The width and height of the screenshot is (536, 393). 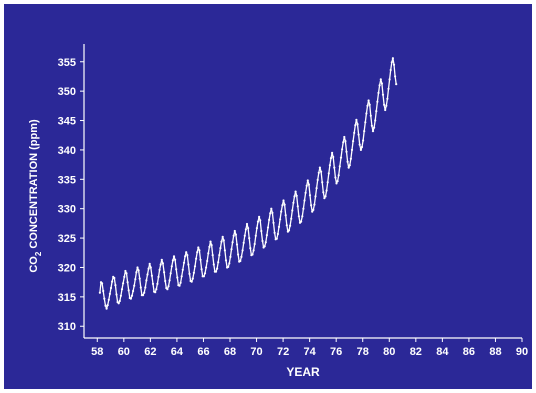 I want to click on x-tick-label: 72, so click(x=283, y=352).